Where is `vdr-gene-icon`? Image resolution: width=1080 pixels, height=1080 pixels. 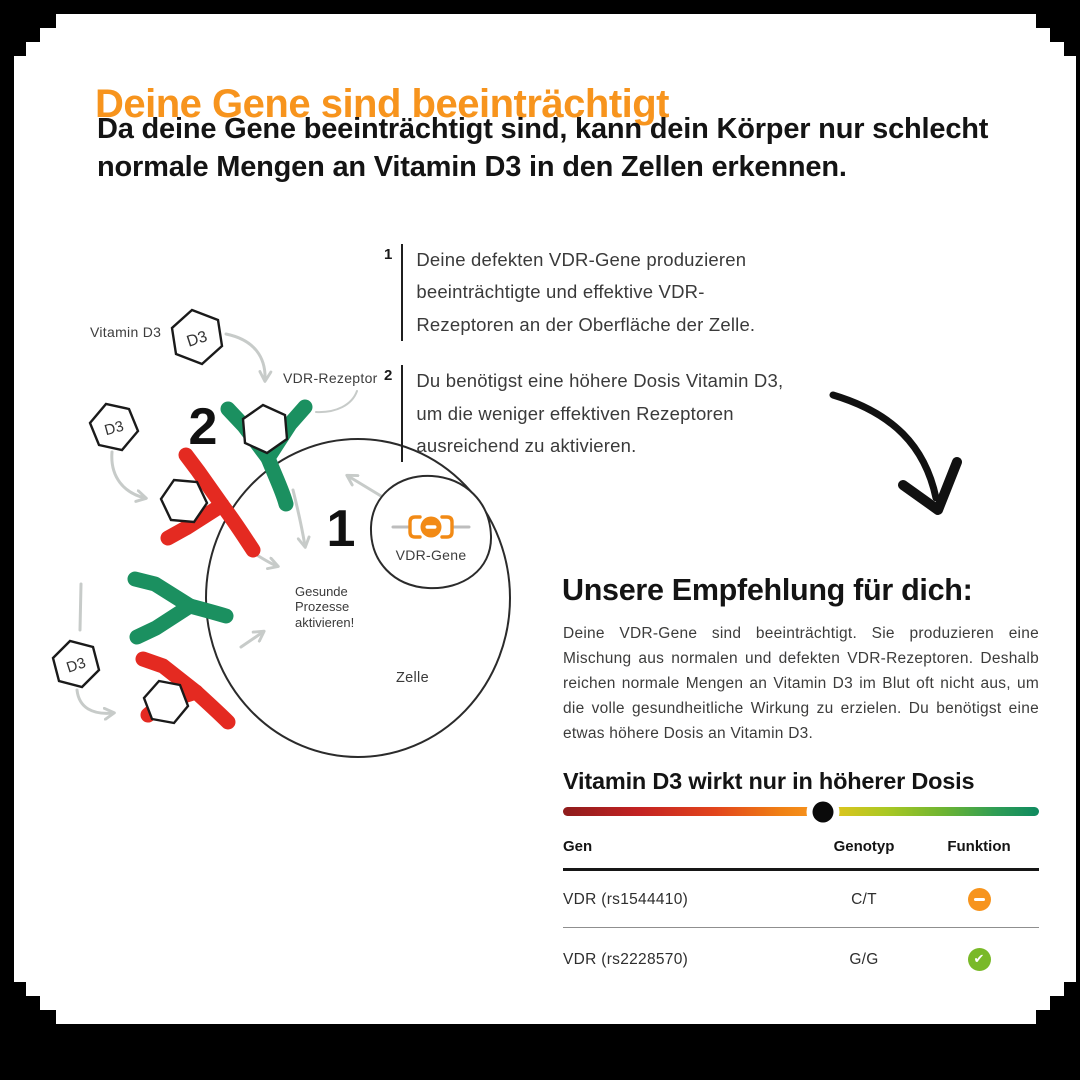
vdr-gene-icon is located at coordinates (431, 527).